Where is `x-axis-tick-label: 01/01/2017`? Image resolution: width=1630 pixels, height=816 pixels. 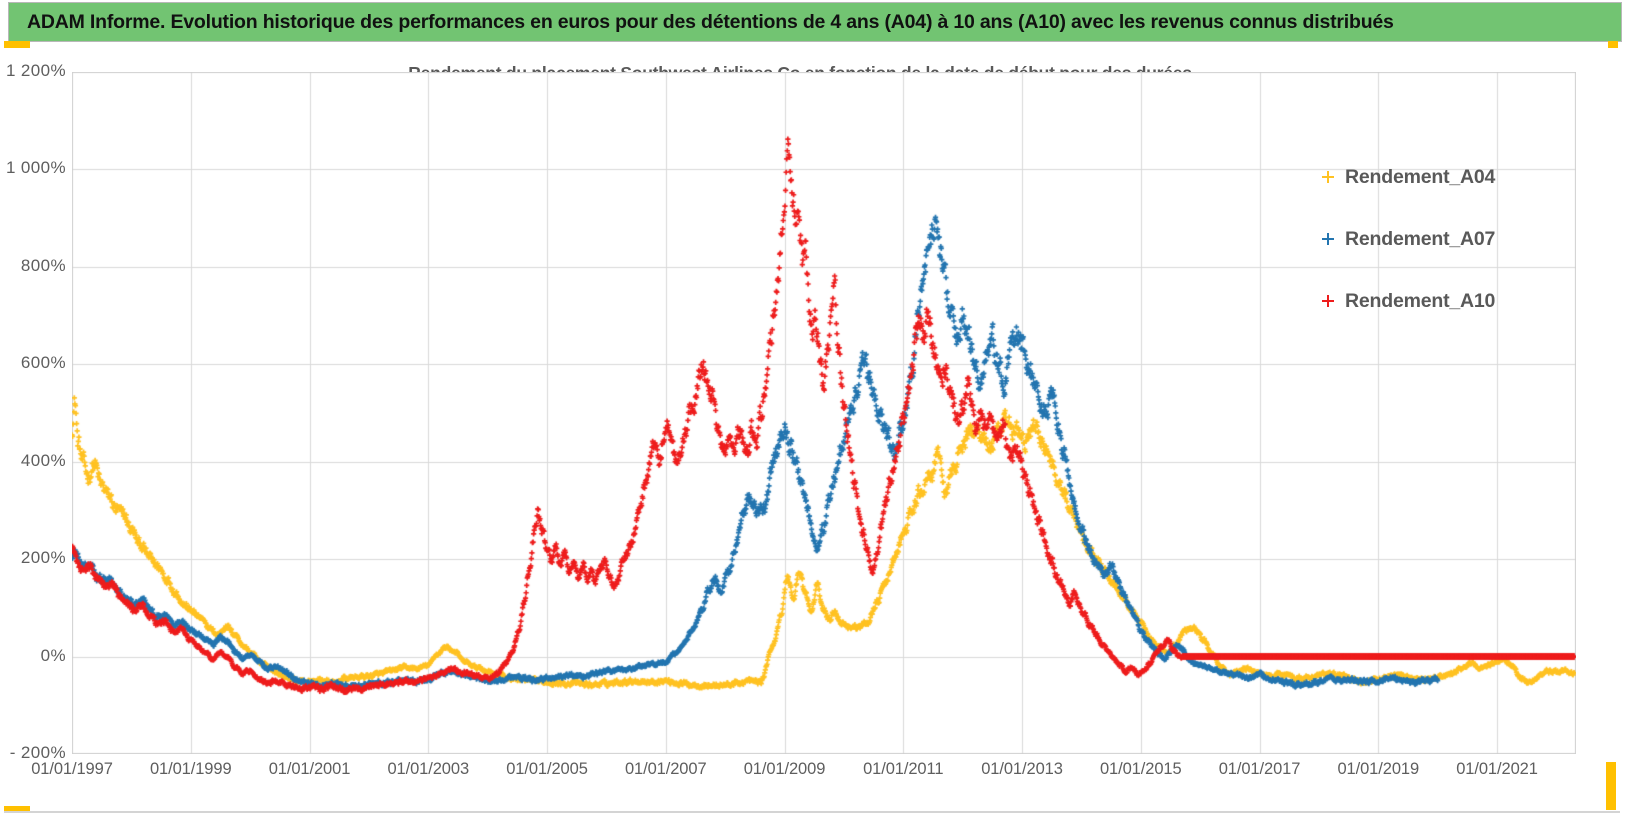
x-axis-tick-label: 01/01/2017 is located at coordinates (1259, 769).